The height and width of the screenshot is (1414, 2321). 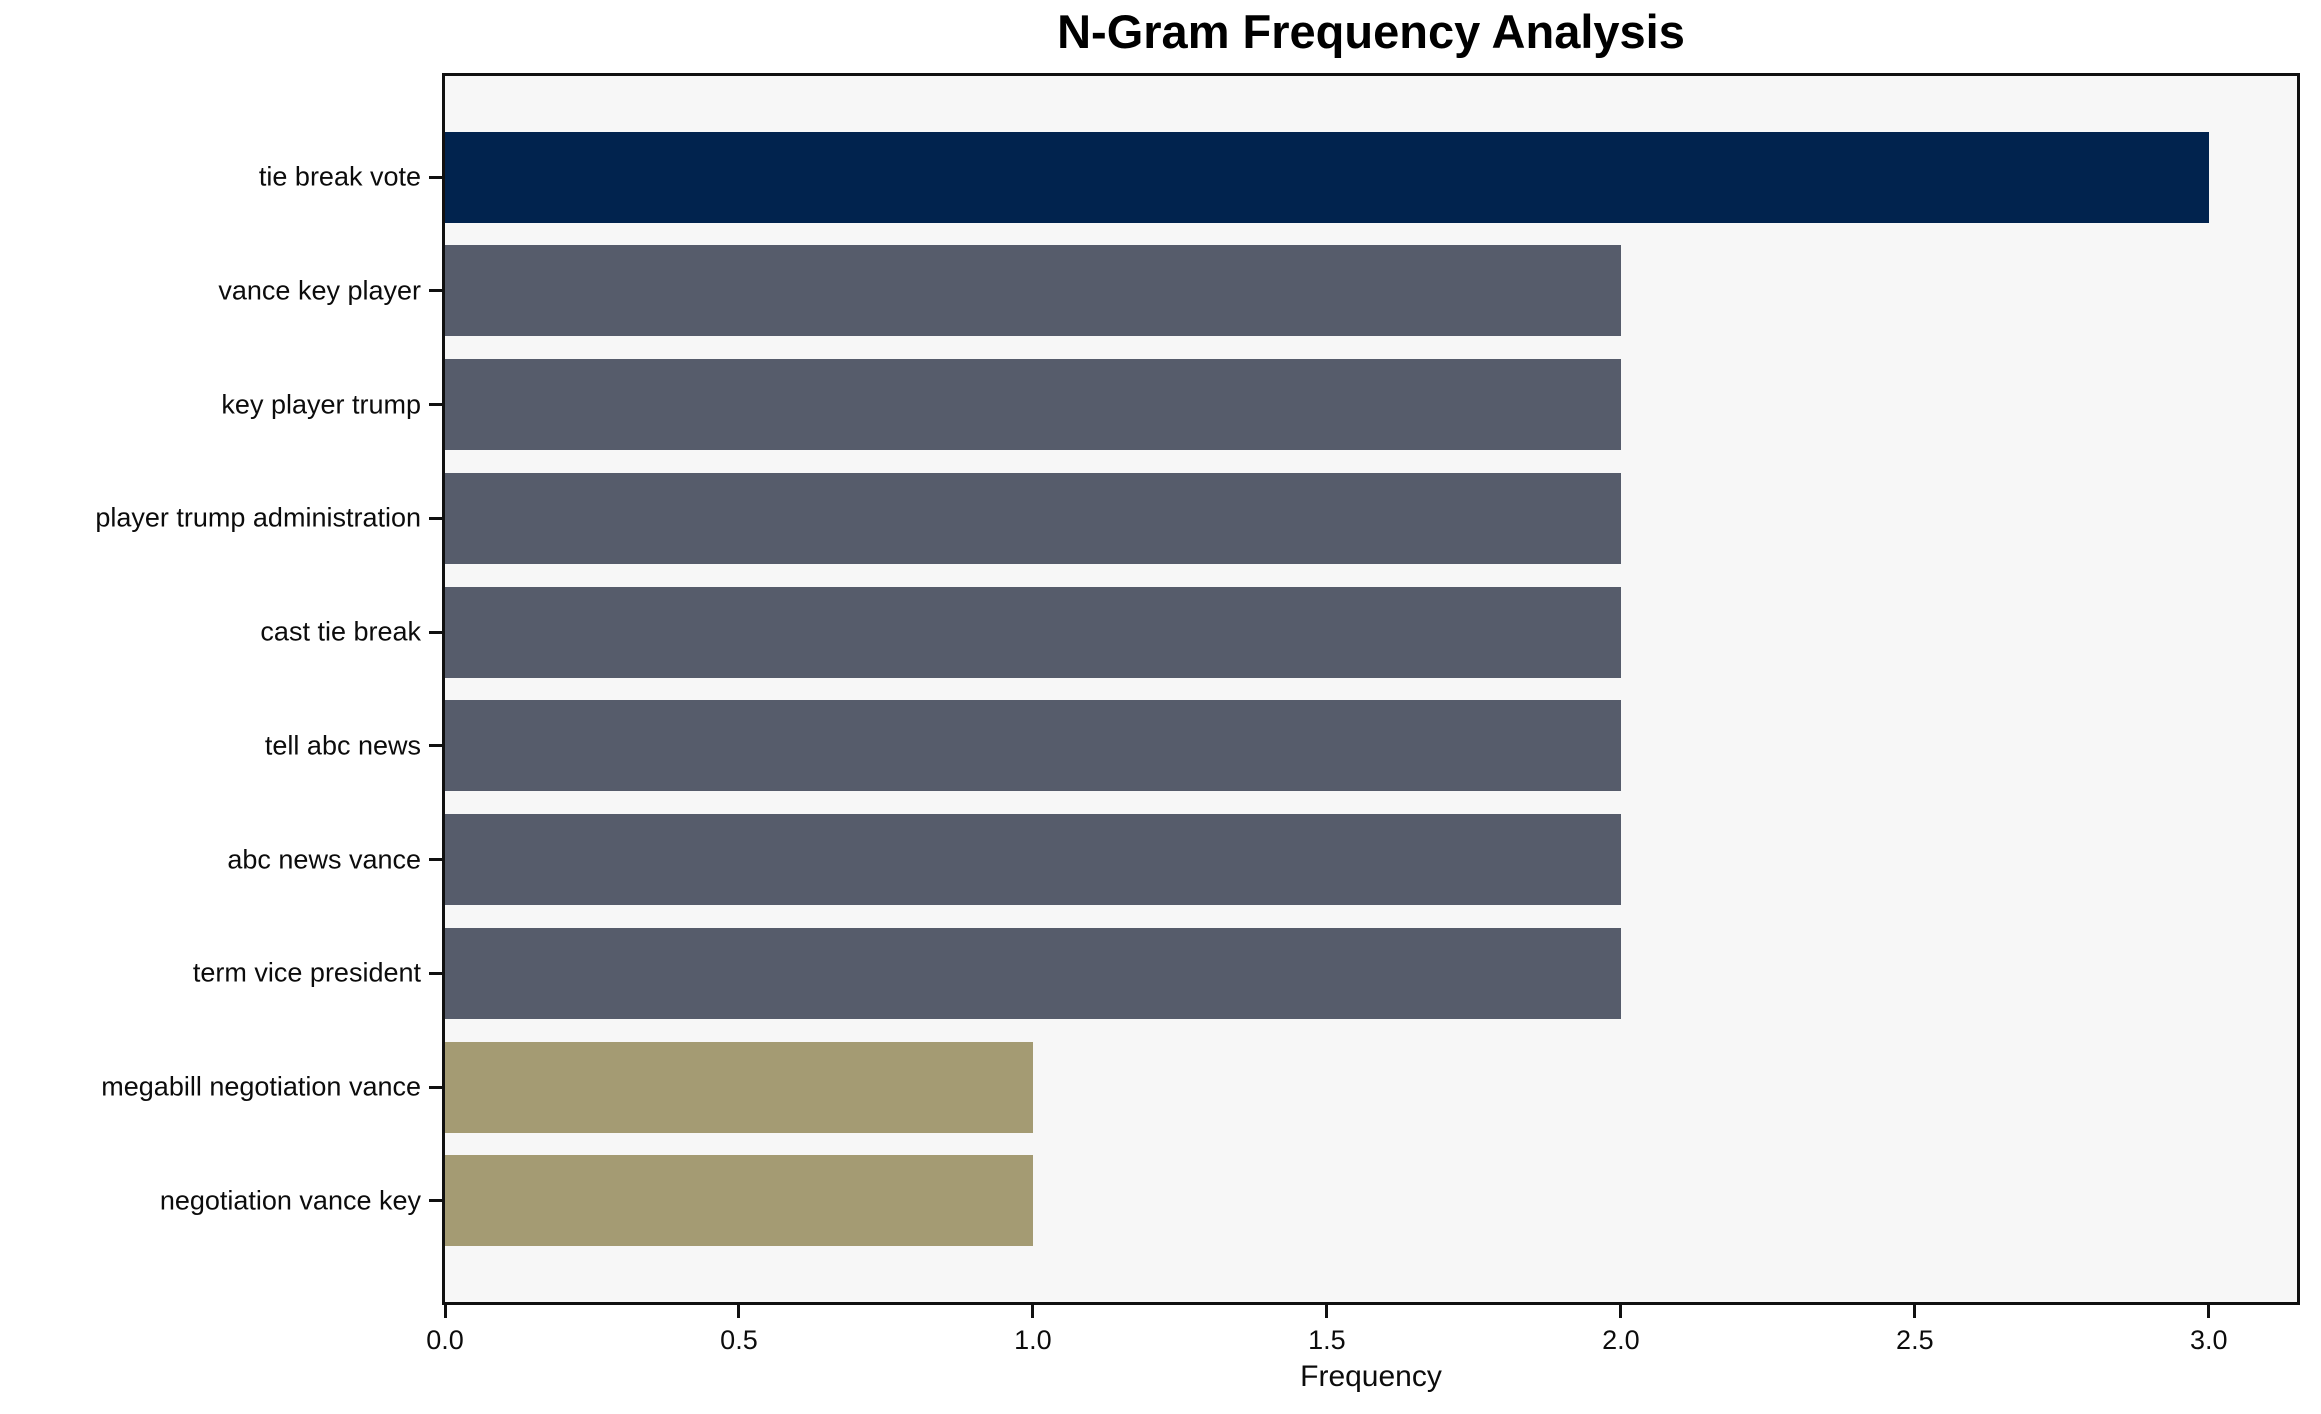 What do you see at coordinates (1371, 31) in the screenshot?
I see `chart-title: N-Gram Frequency Analysis` at bounding box center [1371, 31].